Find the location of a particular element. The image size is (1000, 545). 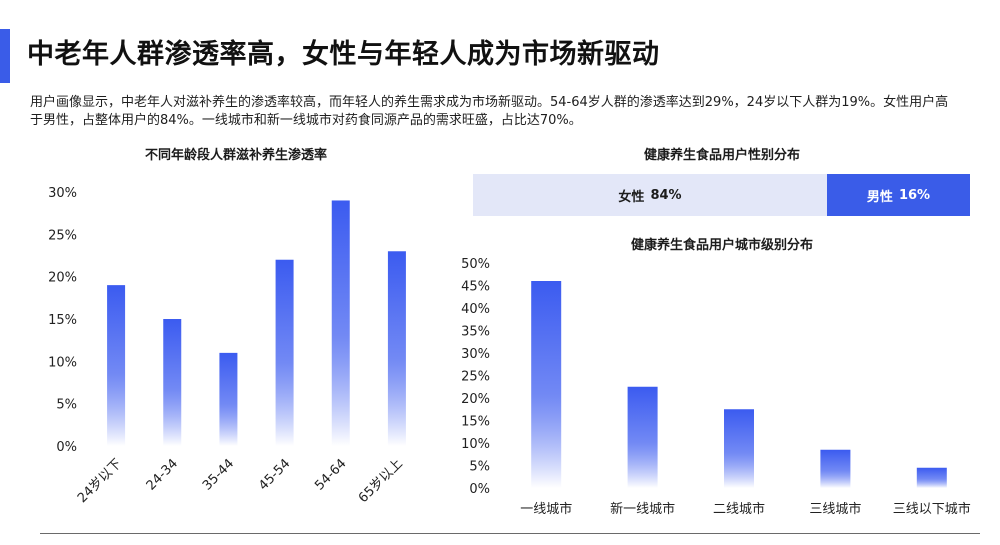

city-y-tick-label: 40% is located at coordinates (475, 309).